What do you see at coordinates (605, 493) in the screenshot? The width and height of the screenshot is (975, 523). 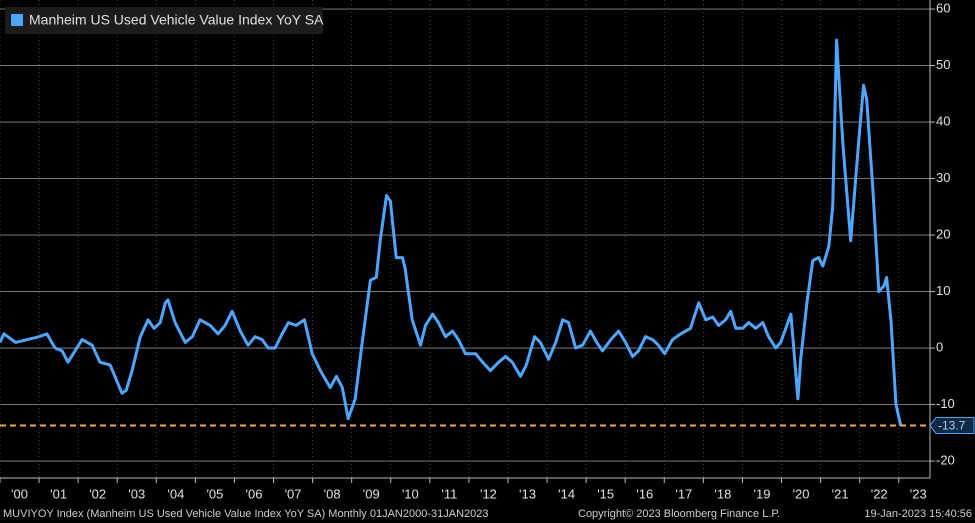 I see `x-tick-label: '15` at bounding box center [605, 493].